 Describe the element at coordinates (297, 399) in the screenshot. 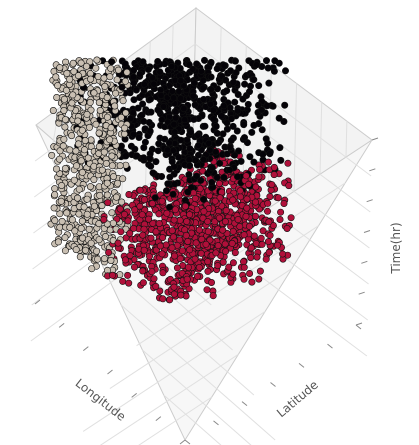

I see `y-axis-label: Latitude` at that location.